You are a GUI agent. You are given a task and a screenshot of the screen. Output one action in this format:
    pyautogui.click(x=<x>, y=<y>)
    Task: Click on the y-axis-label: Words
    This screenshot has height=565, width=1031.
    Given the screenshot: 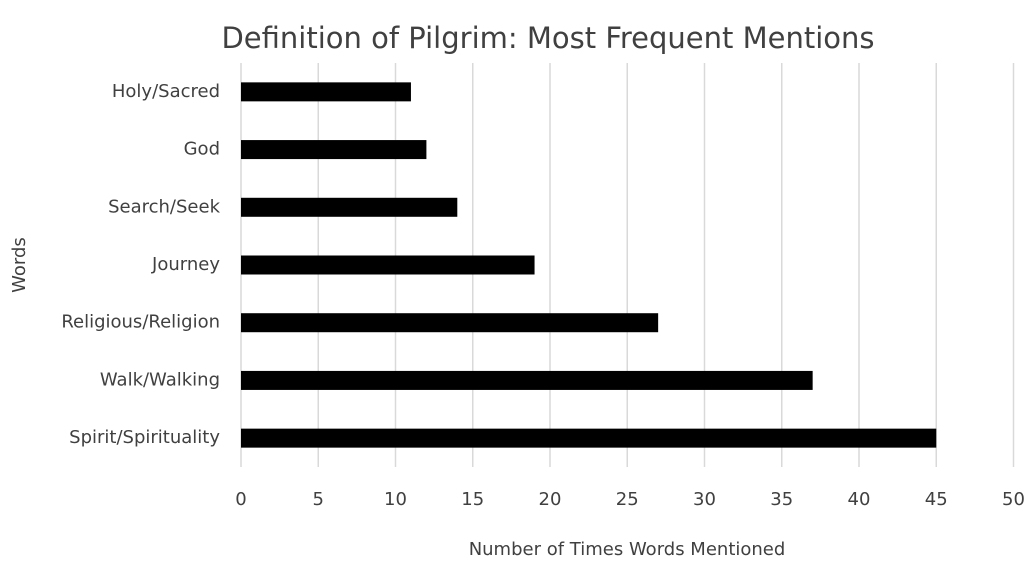 What is the action you would take?
    pyautogui.click(x=19, y=265)
    